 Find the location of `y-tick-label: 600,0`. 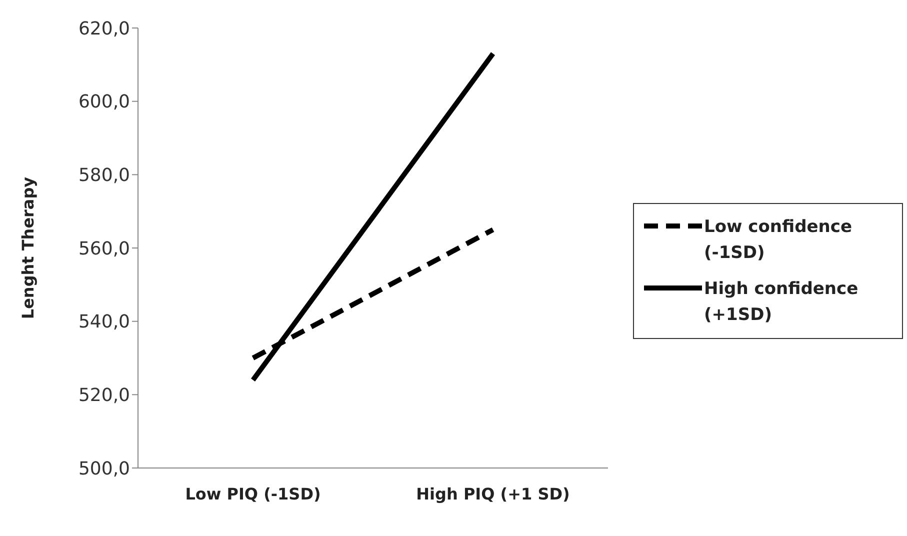

y-tick-label: 600,0 is located at coordinates (104, 102).